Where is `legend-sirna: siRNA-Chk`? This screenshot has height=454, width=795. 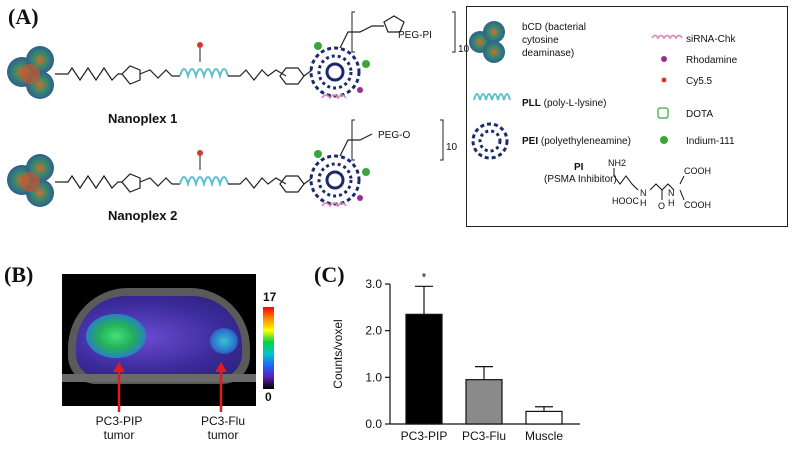 legend-sirna: siRNA-Chk is located at coordinates (711, 39).